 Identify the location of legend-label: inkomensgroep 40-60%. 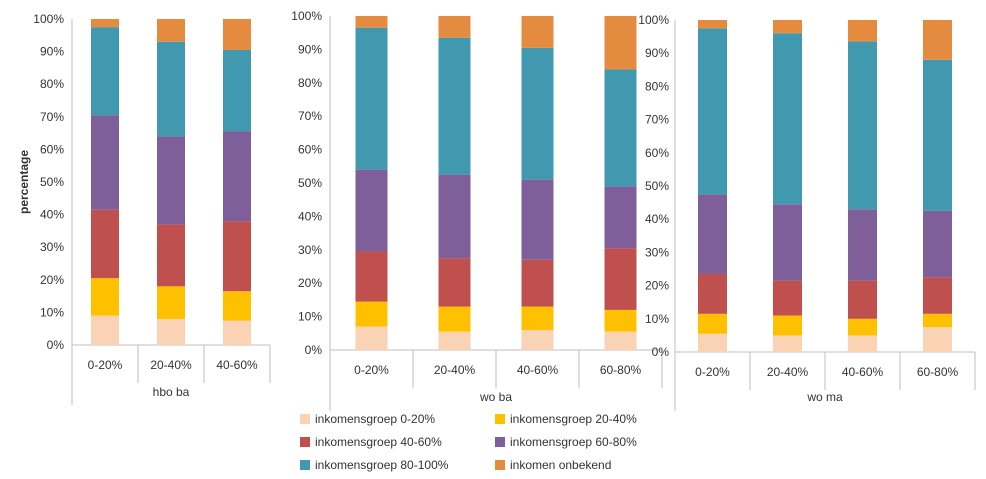
(378, 442).